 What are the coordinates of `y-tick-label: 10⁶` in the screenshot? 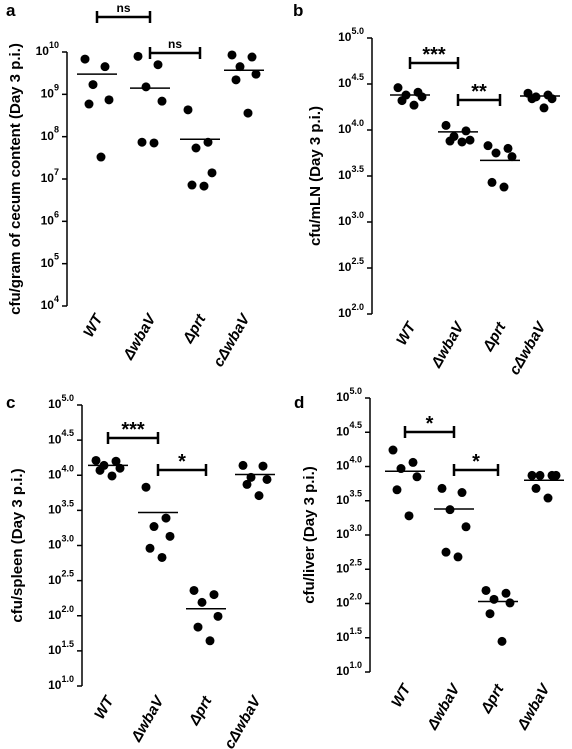 It's located at (50, 219).